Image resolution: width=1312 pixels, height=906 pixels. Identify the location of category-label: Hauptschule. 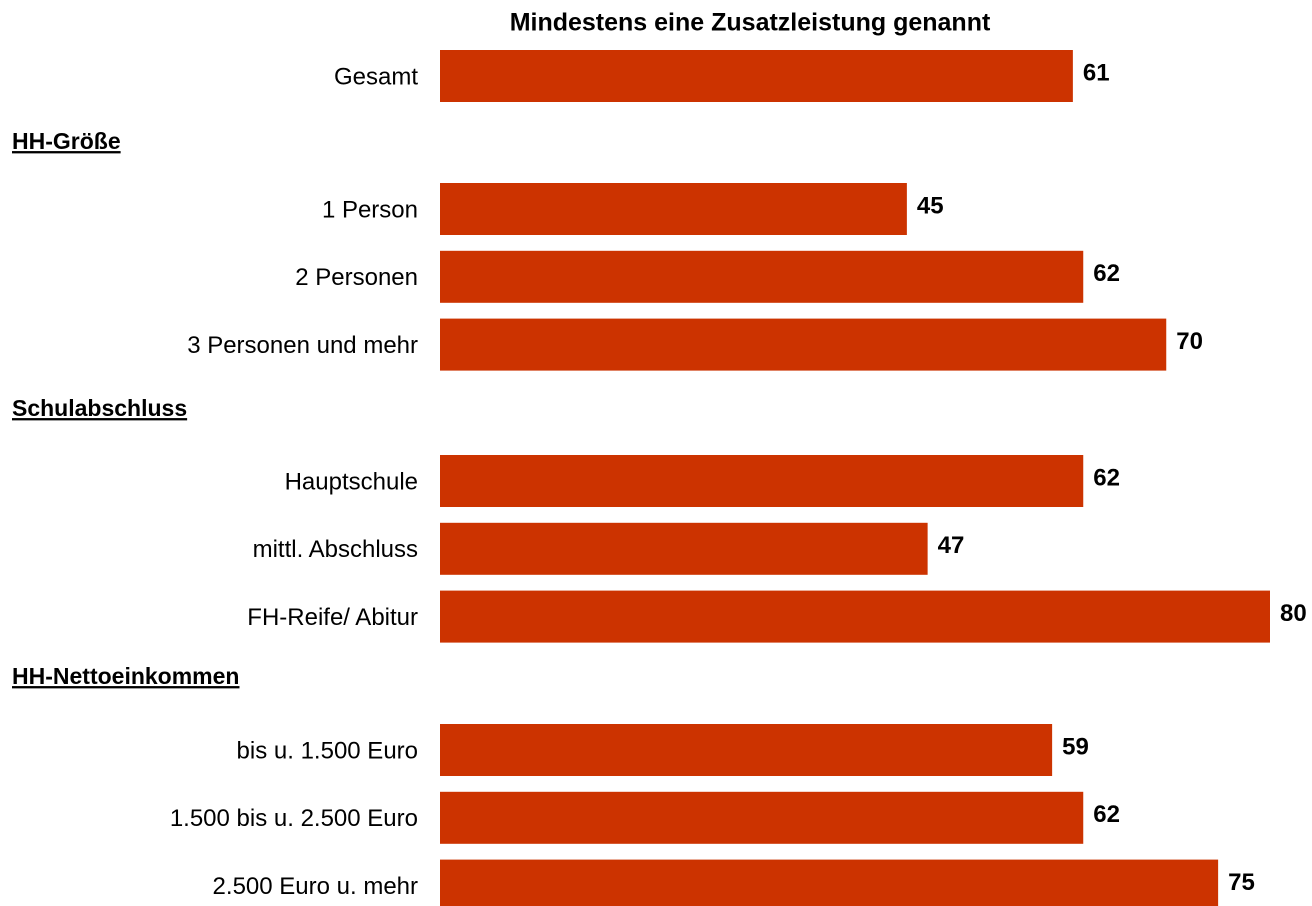
(351, 481).